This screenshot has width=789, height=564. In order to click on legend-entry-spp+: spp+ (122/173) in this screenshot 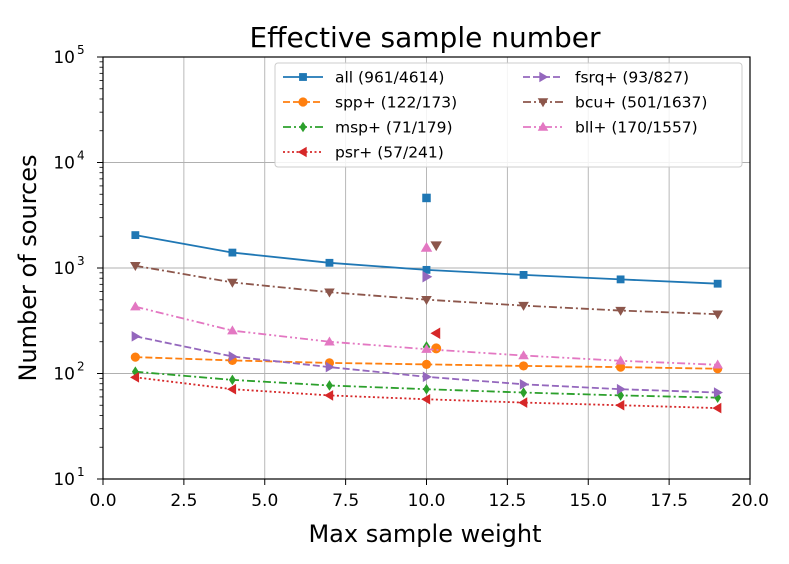, I will do `click(370, 103)`.